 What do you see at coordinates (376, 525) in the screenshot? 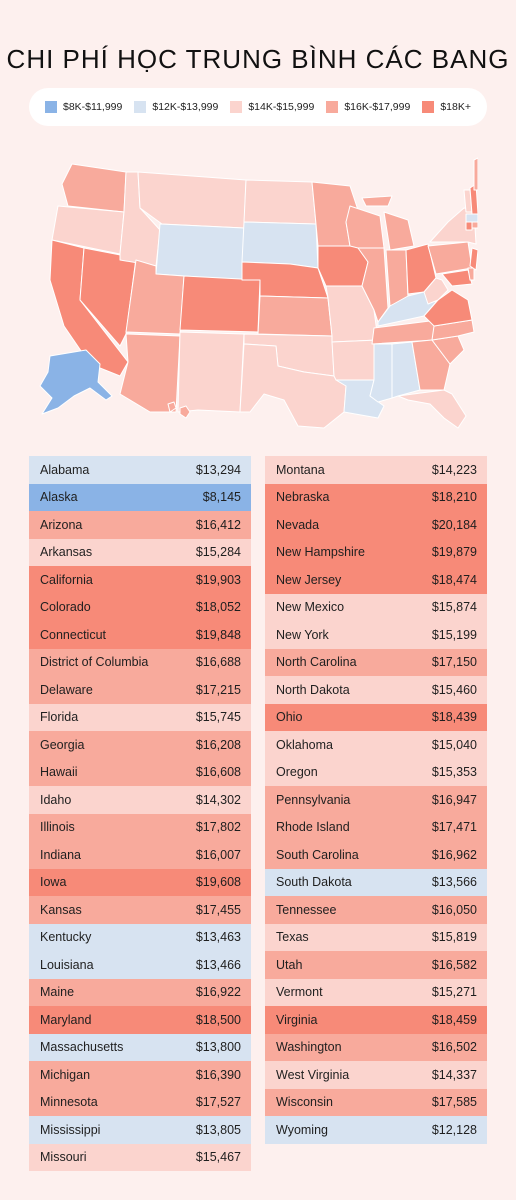
I see `table-row: Nevada $20,184` at bounding box center [376, 525].